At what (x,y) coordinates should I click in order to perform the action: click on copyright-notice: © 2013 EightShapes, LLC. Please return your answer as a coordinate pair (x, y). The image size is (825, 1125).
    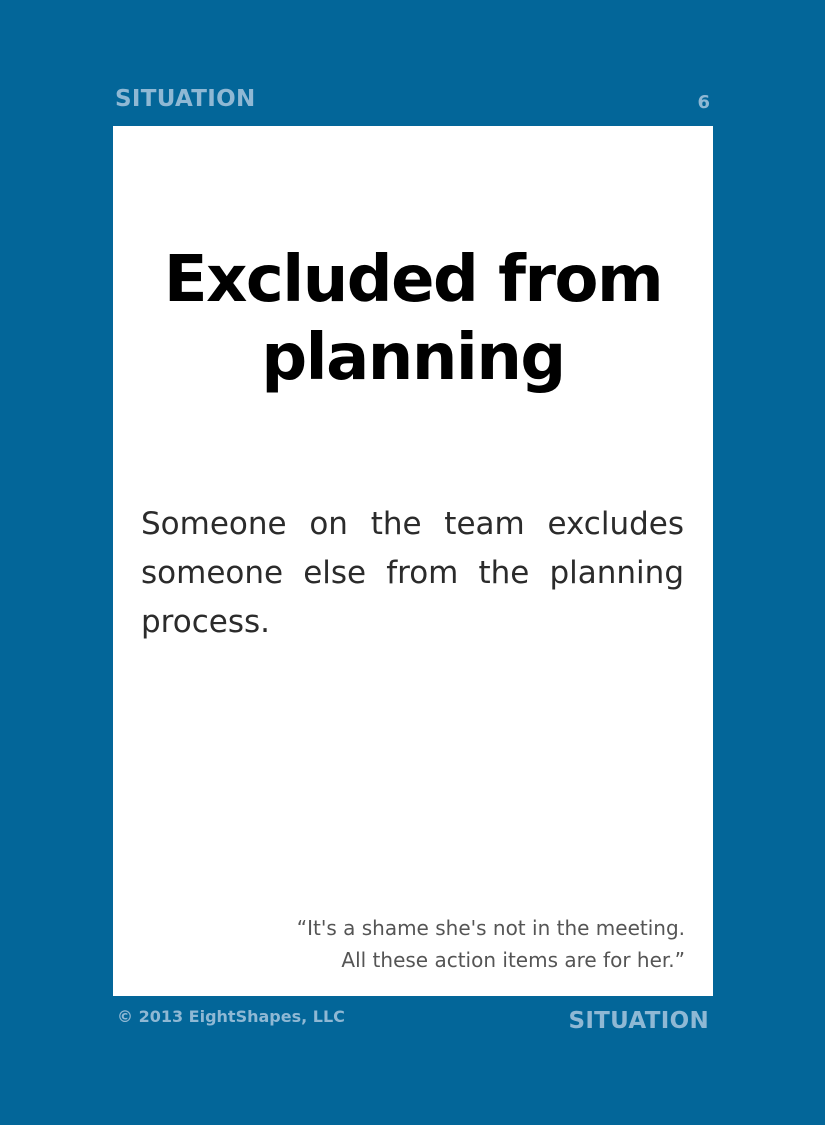
    Looking at the image, I should click on (231, 1016).